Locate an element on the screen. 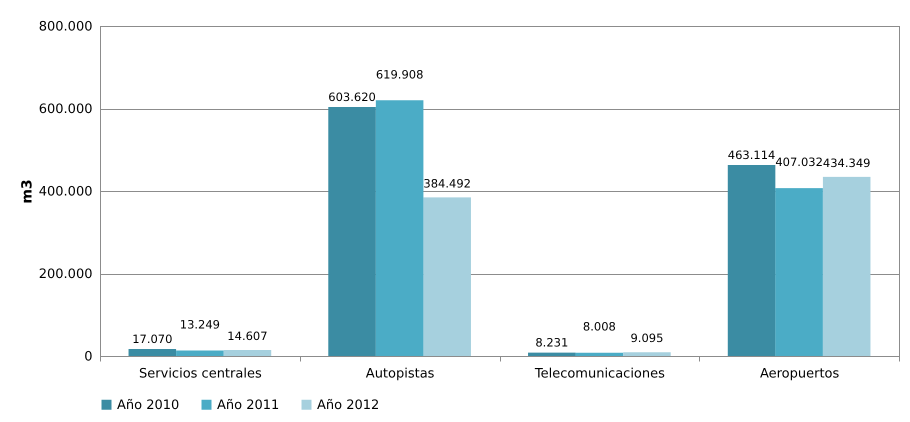 The width and height of the screenshot is (910, 422). y-tick-label: 400.000 is located at coordinates (65, 192).